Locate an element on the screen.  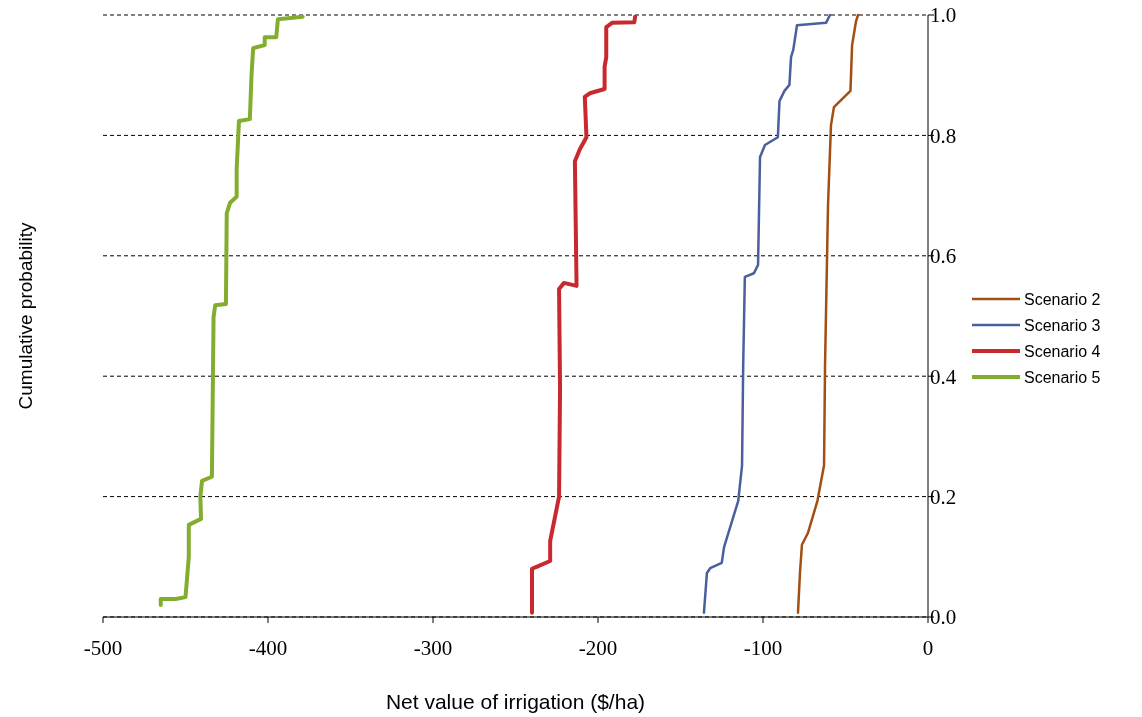
x-tick-label: -300 is located at coordinates (433, 648).